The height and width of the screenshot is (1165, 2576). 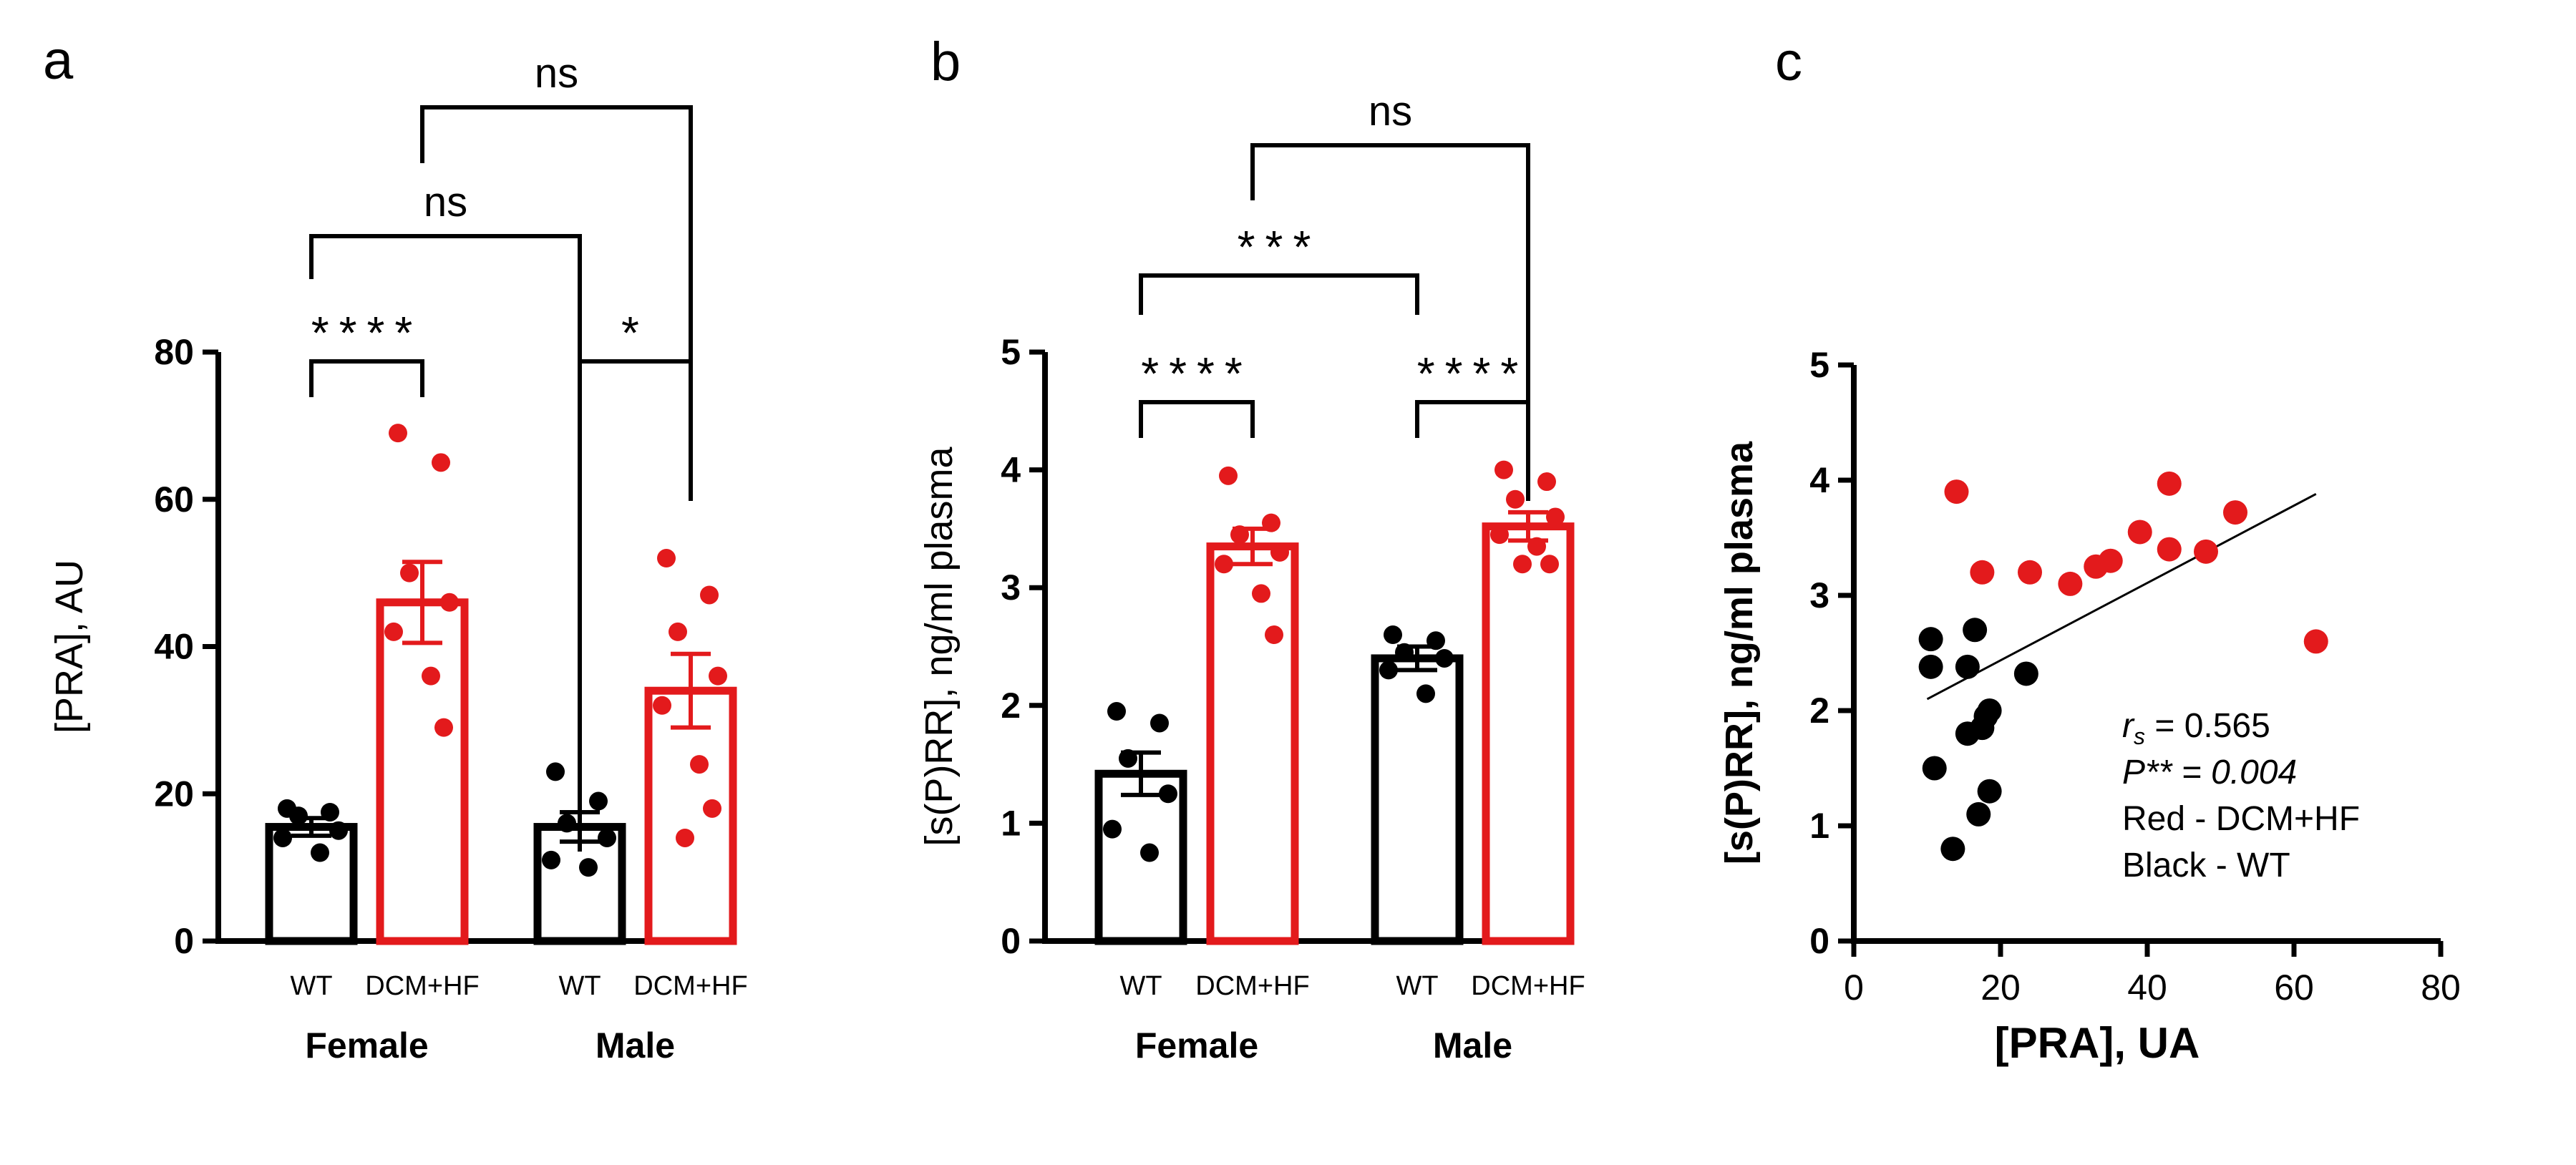 What do you see at coordinates (58, 60) in the screenshot?
I see `panel-label-a: a` at bounding box center [58, 60].